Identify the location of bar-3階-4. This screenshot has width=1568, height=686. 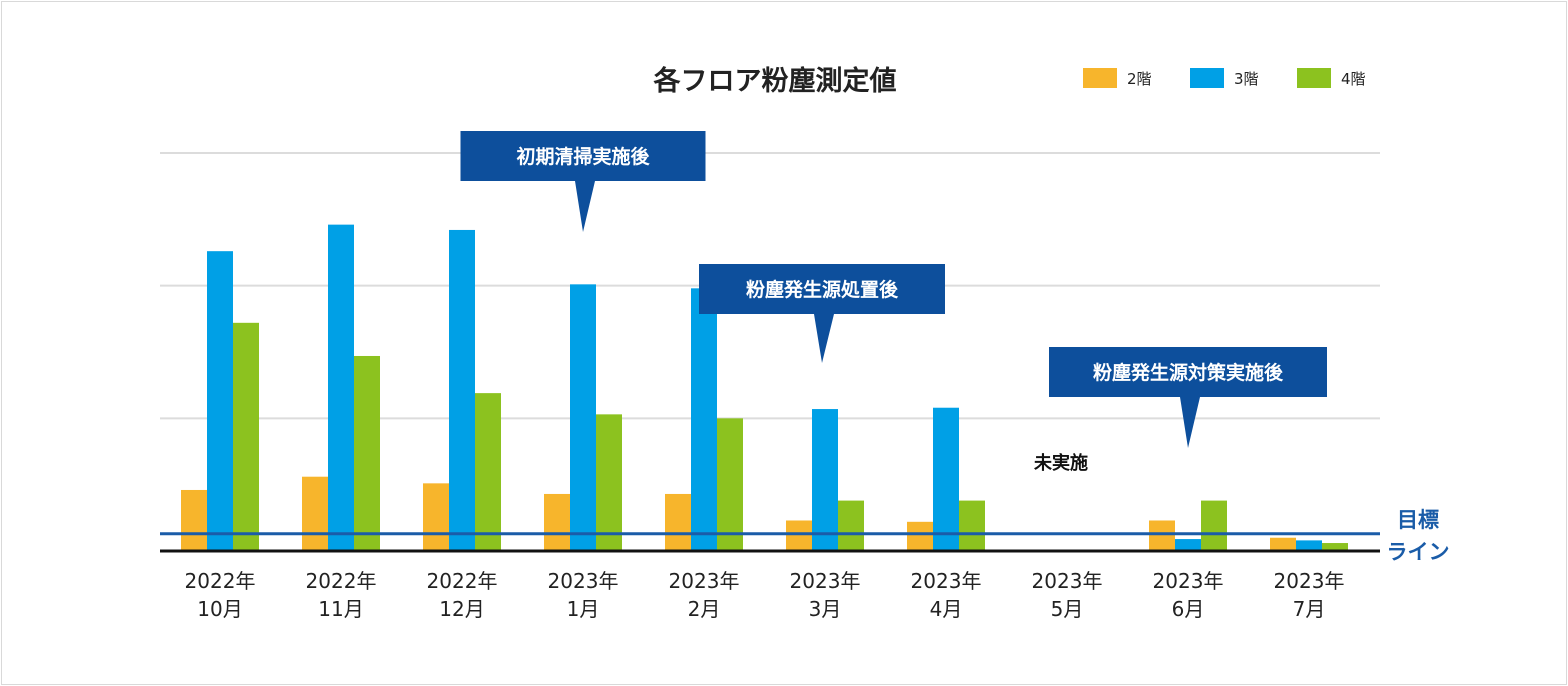
(704, 419).